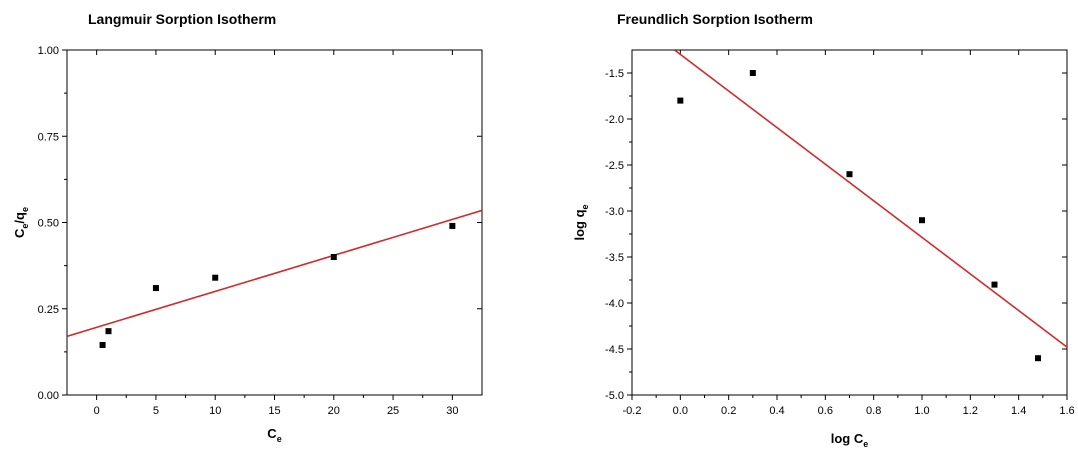 This screenshot has height=450, width=1078. What do you see at coordinates (850, 440) in the screenshot?
I see `x-axis-label: log Ce` at bounding box center [850, 440].